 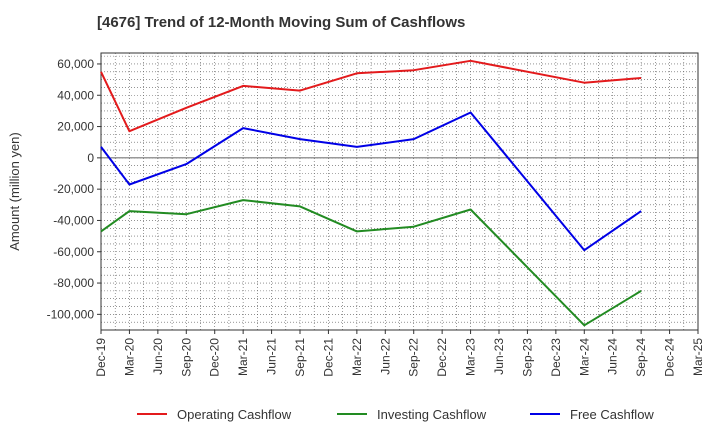 I want to click on y-axis-title: Amount (million yen), so click(x=14, y=191).